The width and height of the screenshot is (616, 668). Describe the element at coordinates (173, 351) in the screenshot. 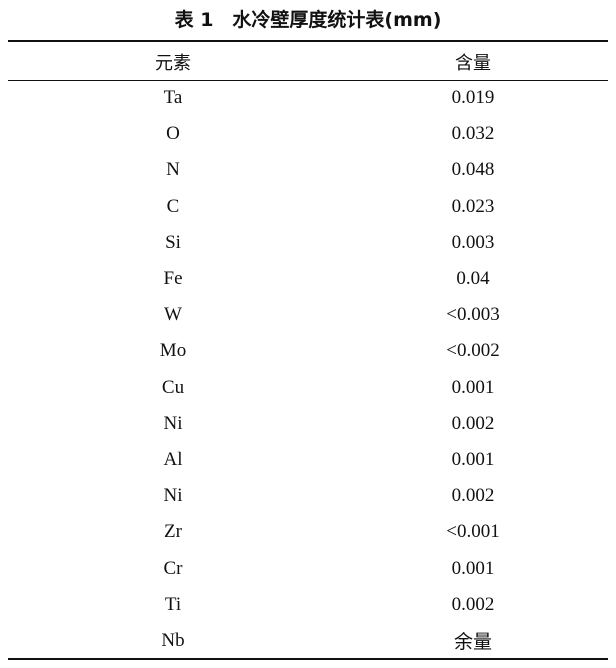

I see `element-cell: Mo` at that location.